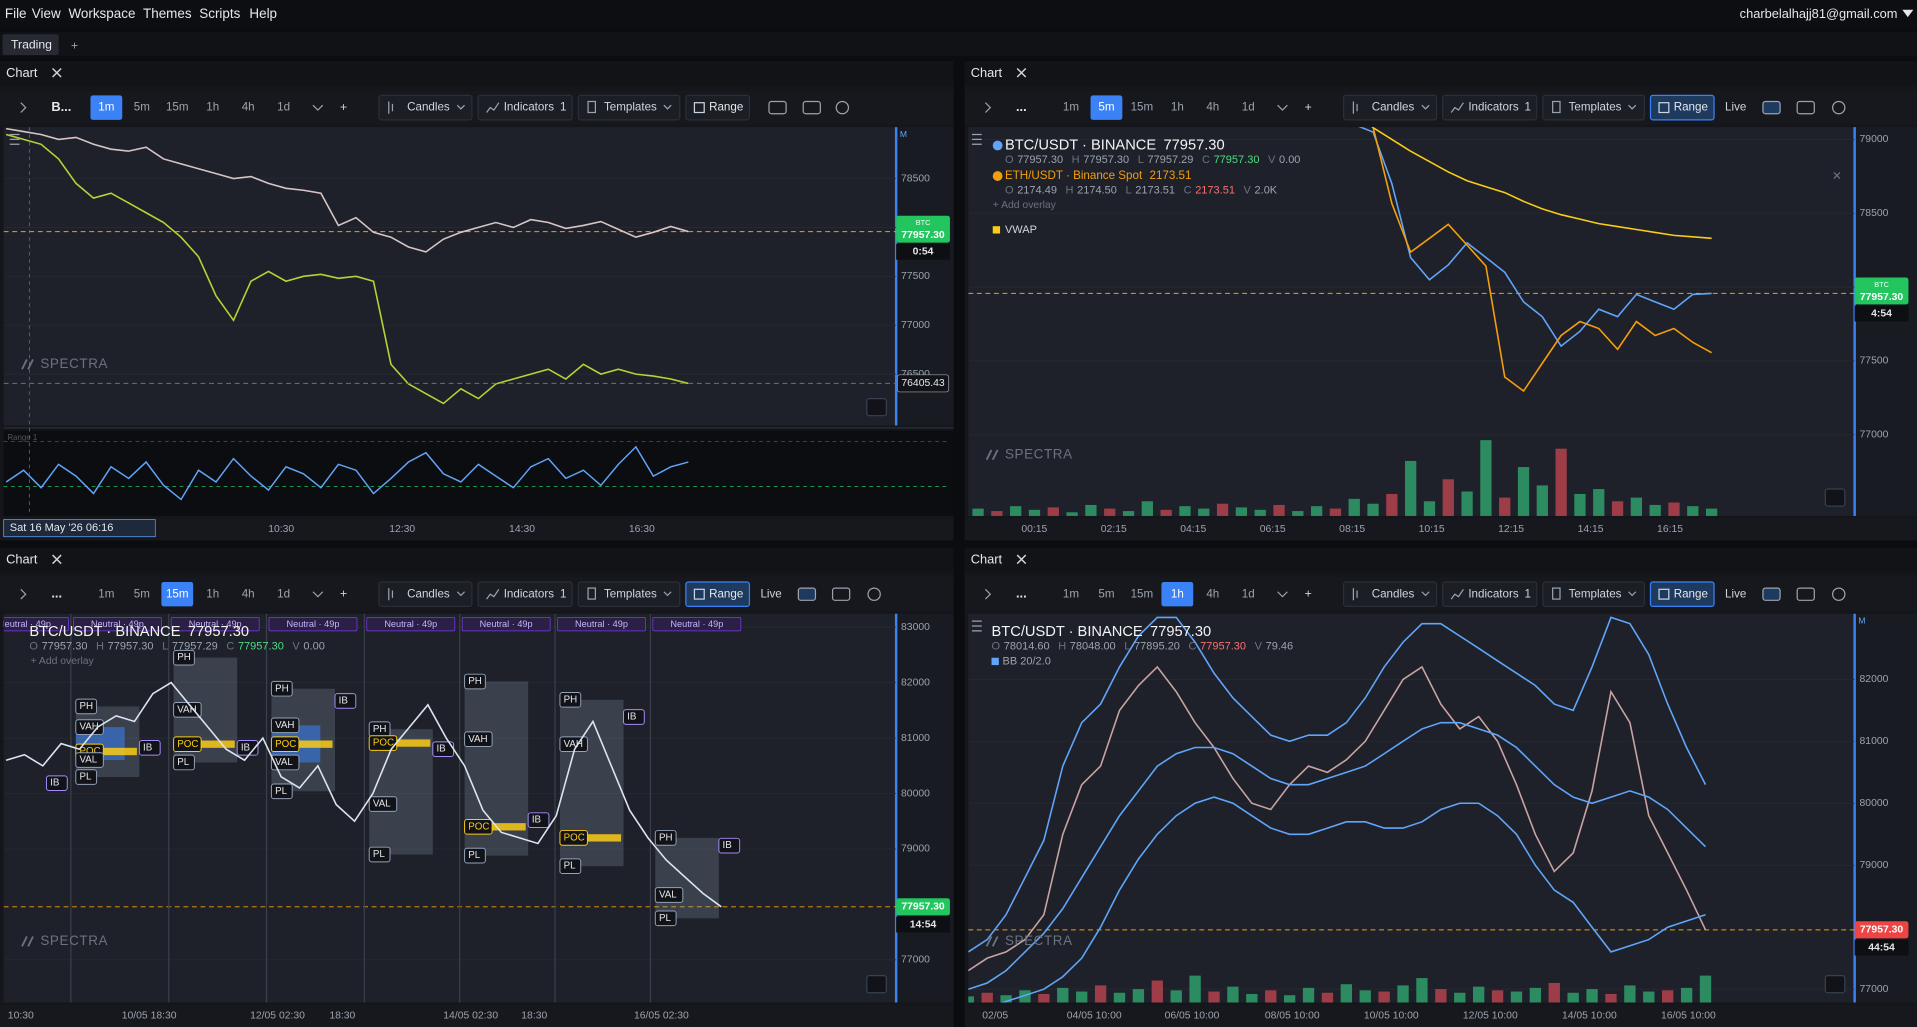 This screenshot has width=1917, height=1027. Describe the element at coordinates (219, 13) in the screenshot. I see `menu-item: Scripts` at that location.